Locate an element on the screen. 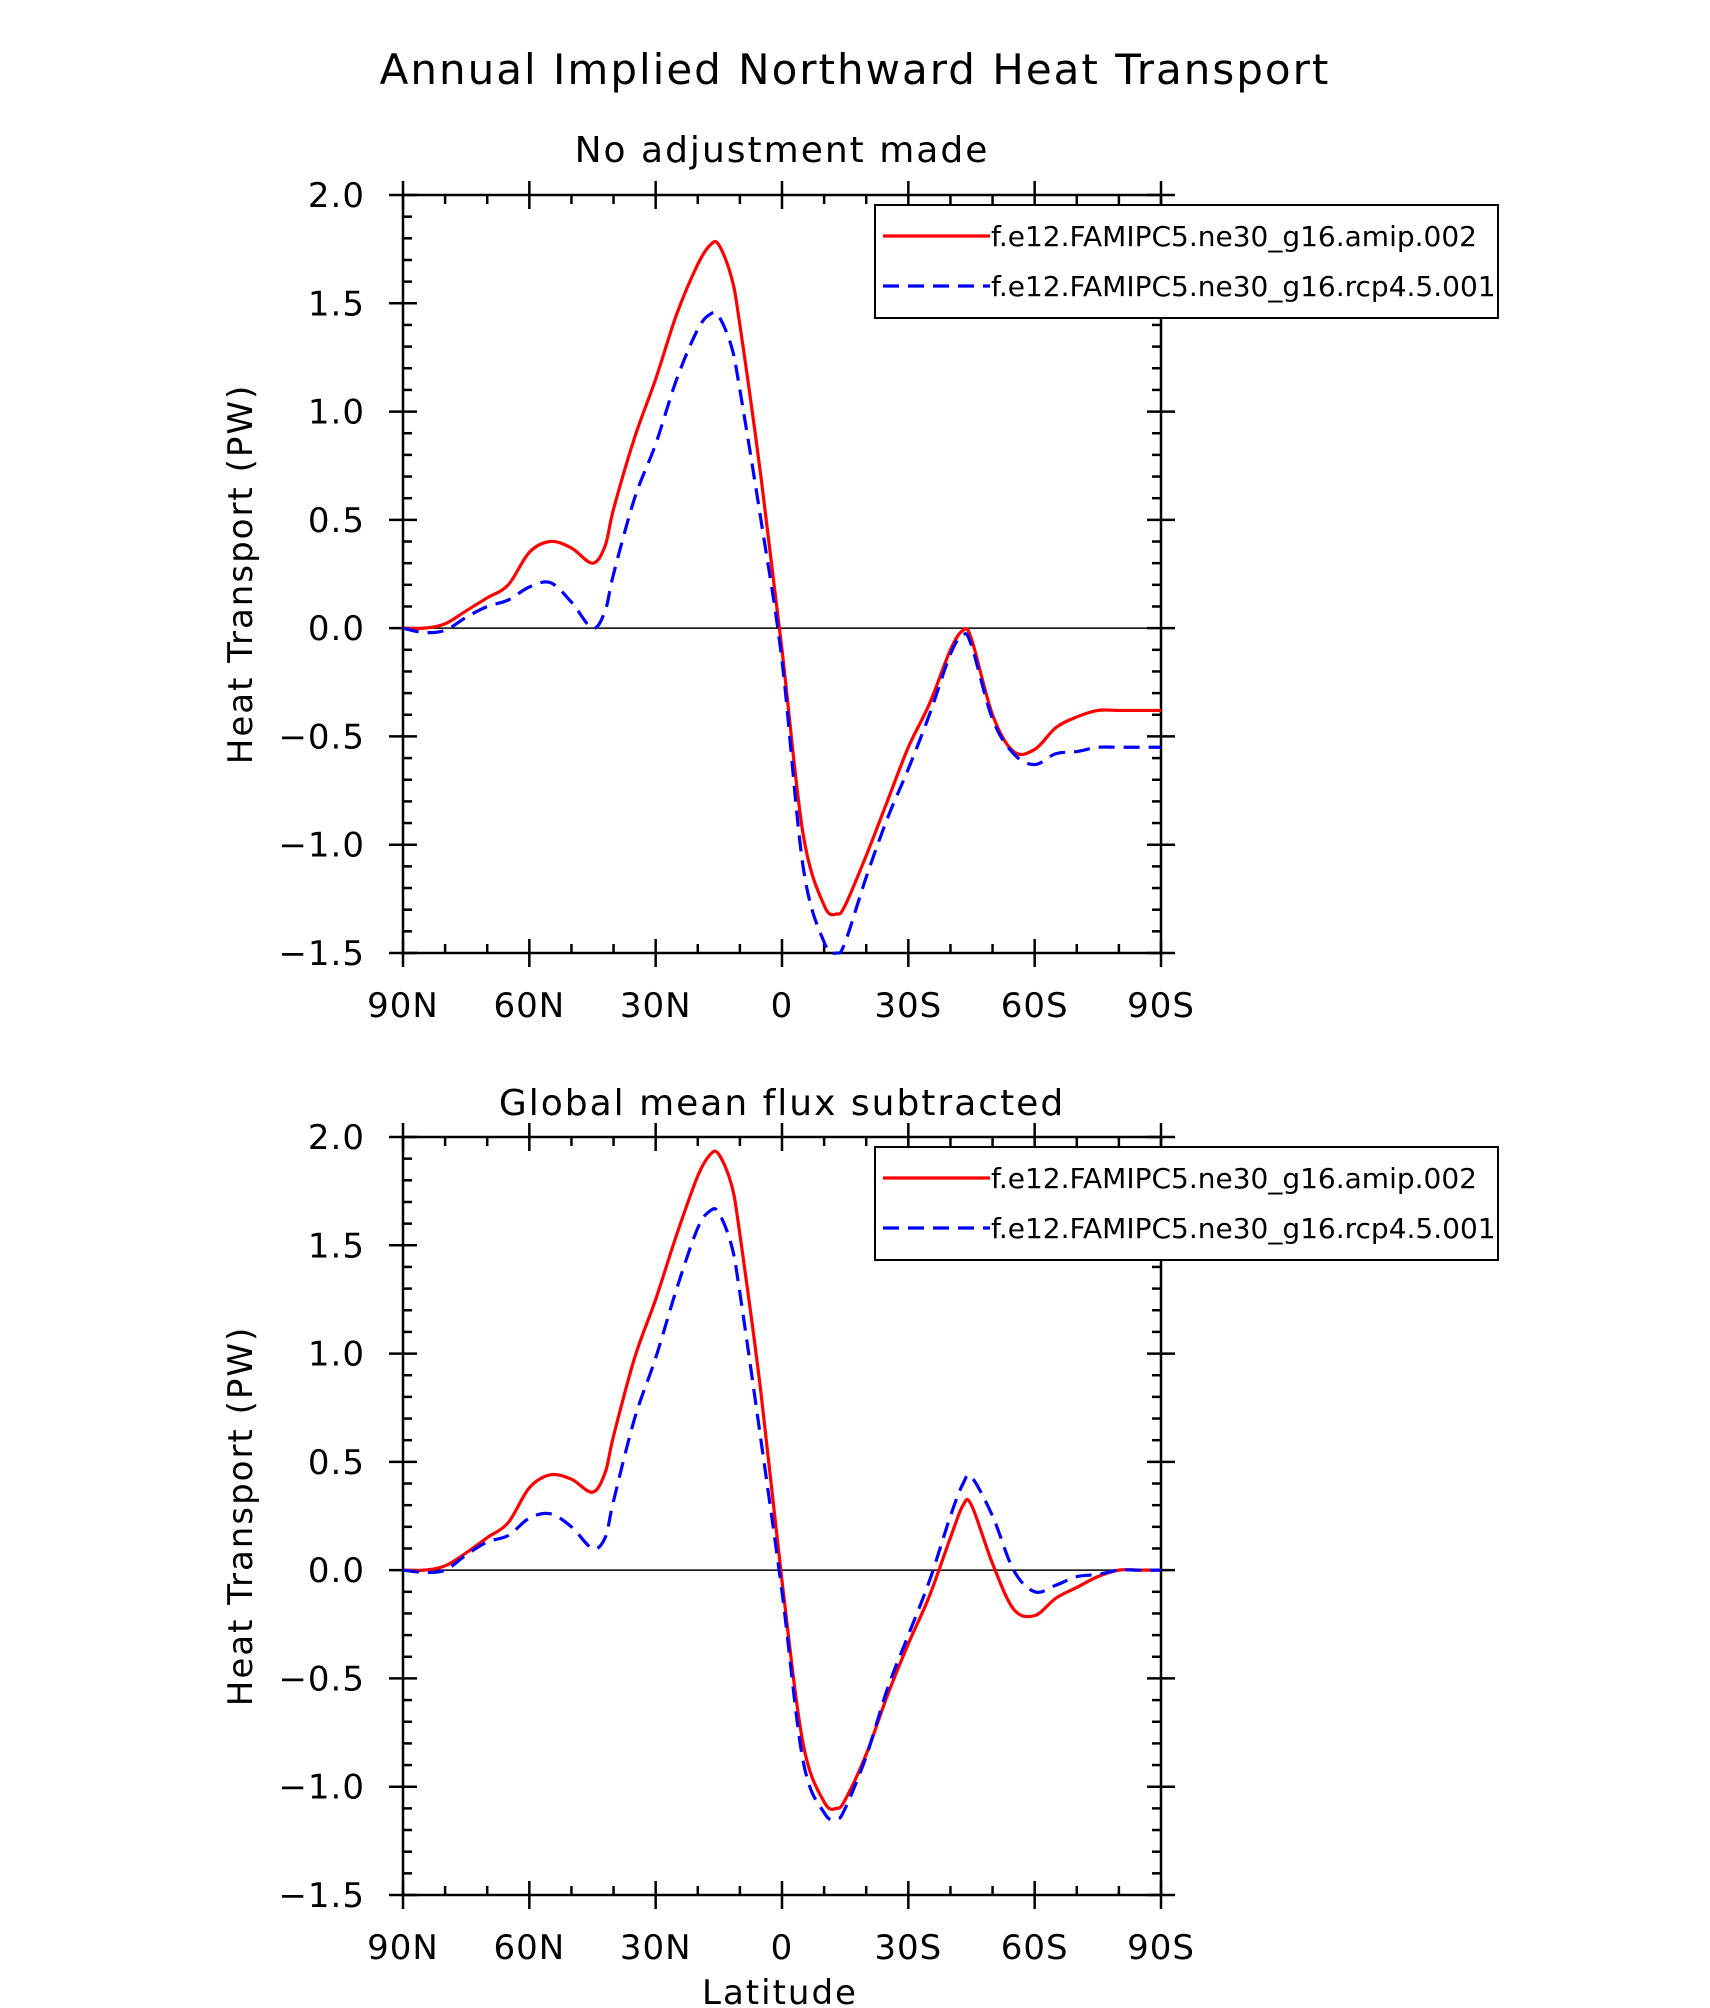  panel-title: Global mean flux subtracted is located at coordinates (782, 1103).